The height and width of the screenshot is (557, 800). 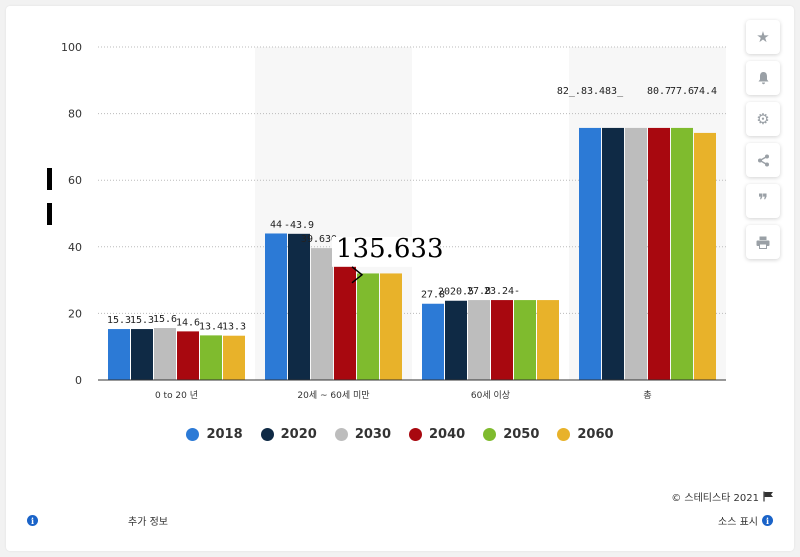 I want to click on show-source-link: 소스 표시 i, so click(x=745, y=520).